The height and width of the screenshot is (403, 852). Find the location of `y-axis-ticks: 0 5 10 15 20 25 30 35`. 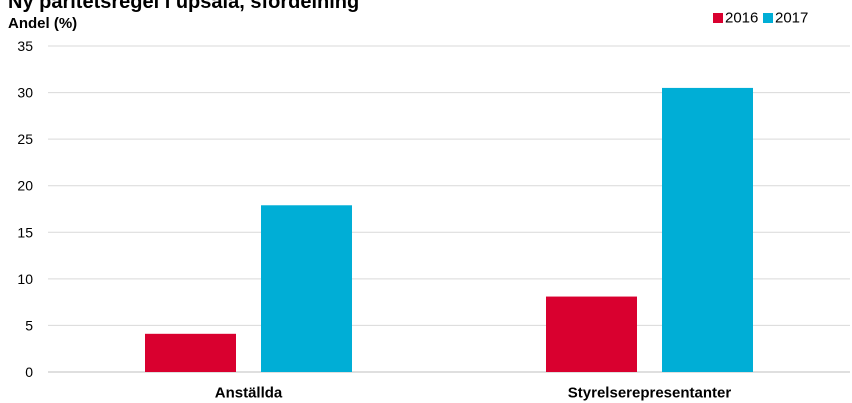

y-axis-ticks: 0 5 10 15 20 25 30 35 is located at coordinates (25, 209).